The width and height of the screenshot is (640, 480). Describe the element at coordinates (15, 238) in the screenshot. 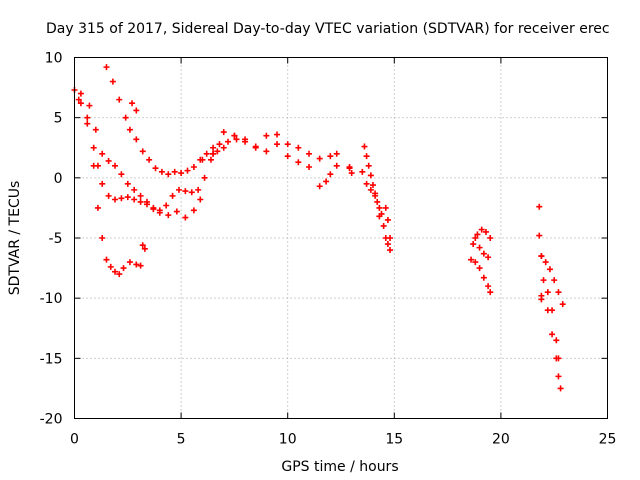

I see `y-axis-label: SDTVAR / TECUs` at that location.